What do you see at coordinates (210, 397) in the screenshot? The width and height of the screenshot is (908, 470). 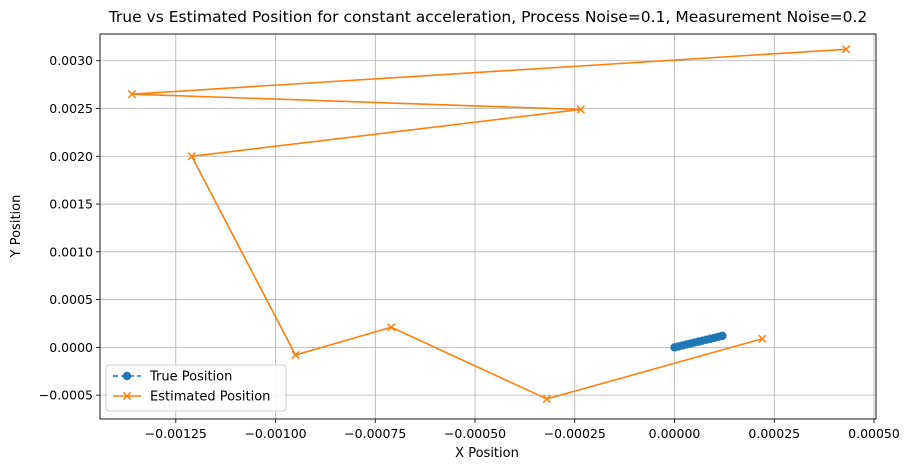 I see `legend-label: Estimated Position` at bounding box center [210, 397].